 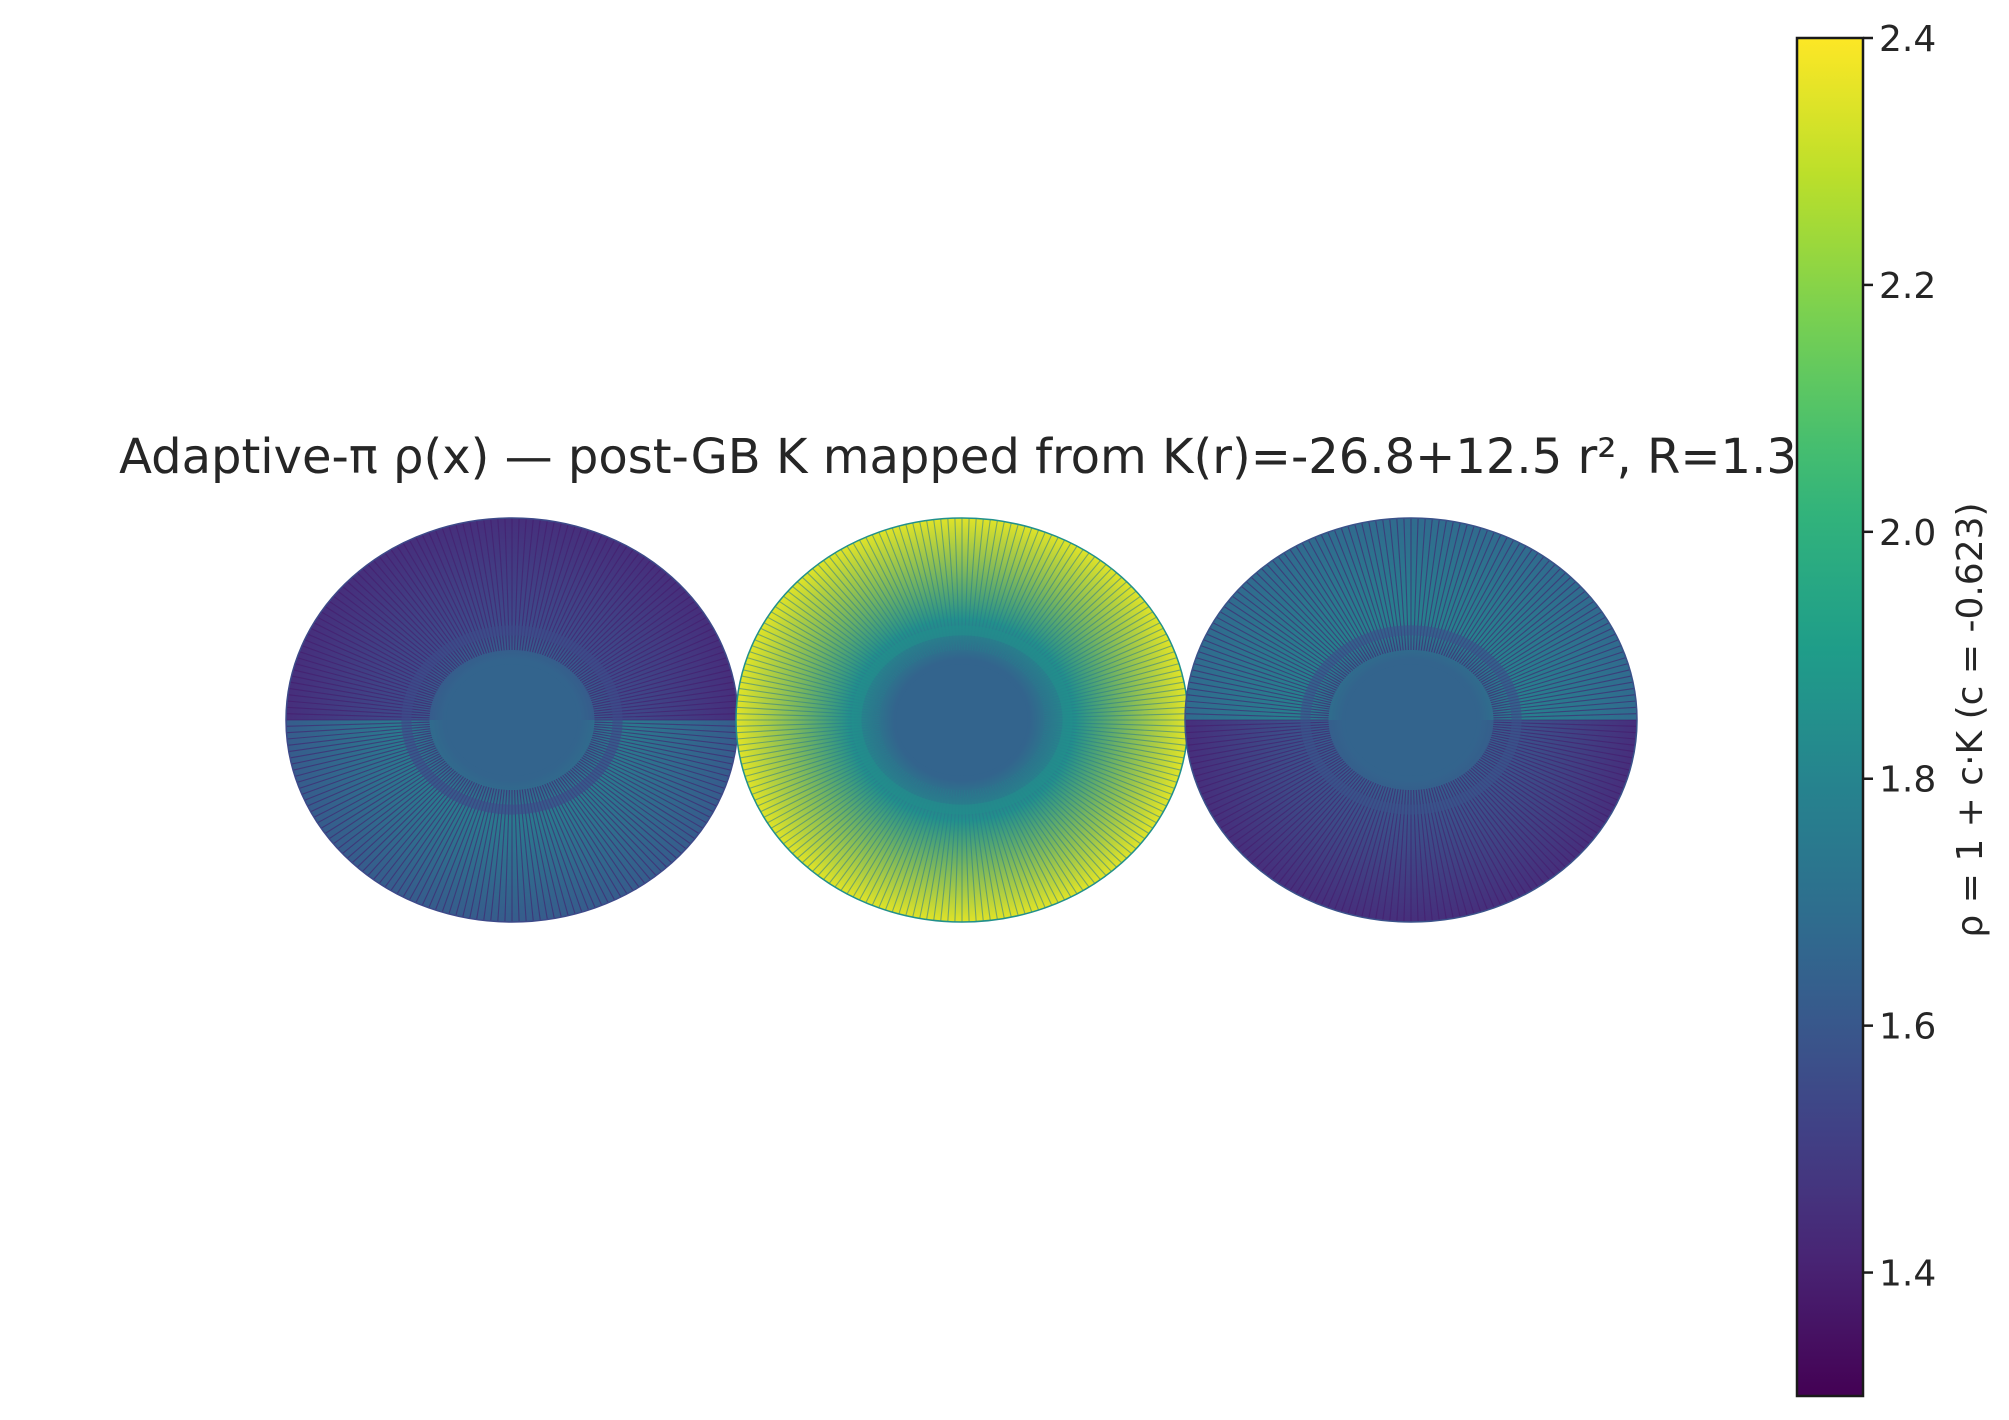 I want to click on panel-left-spokes, so click(x=512, y=720).